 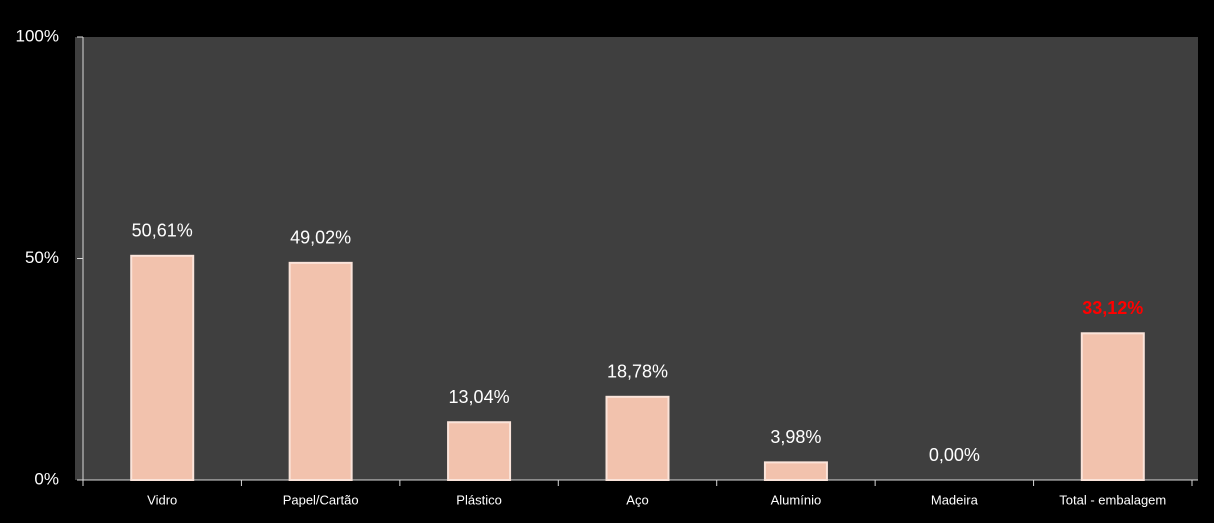 I want to click on x-tick-label: Aço, so click(x=637, y=499).